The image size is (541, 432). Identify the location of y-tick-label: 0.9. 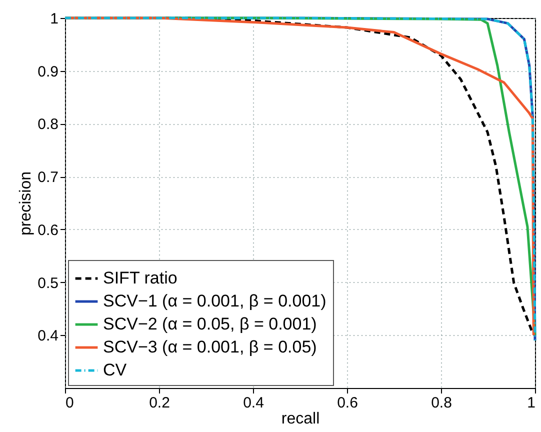
(48, 71).